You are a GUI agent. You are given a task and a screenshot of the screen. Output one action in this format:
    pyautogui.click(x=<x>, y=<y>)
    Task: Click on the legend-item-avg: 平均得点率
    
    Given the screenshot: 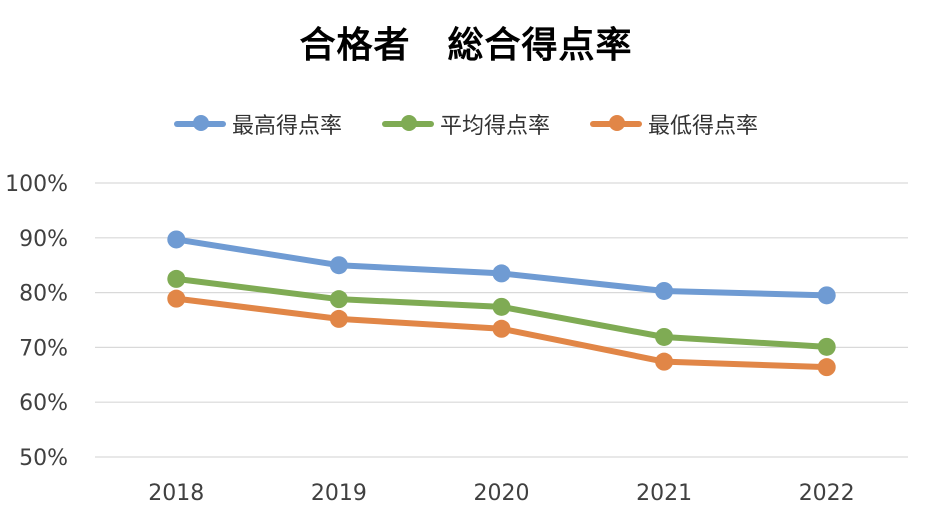 What is the action you would take?
    pyautogui.click(x=465, y=124)
    